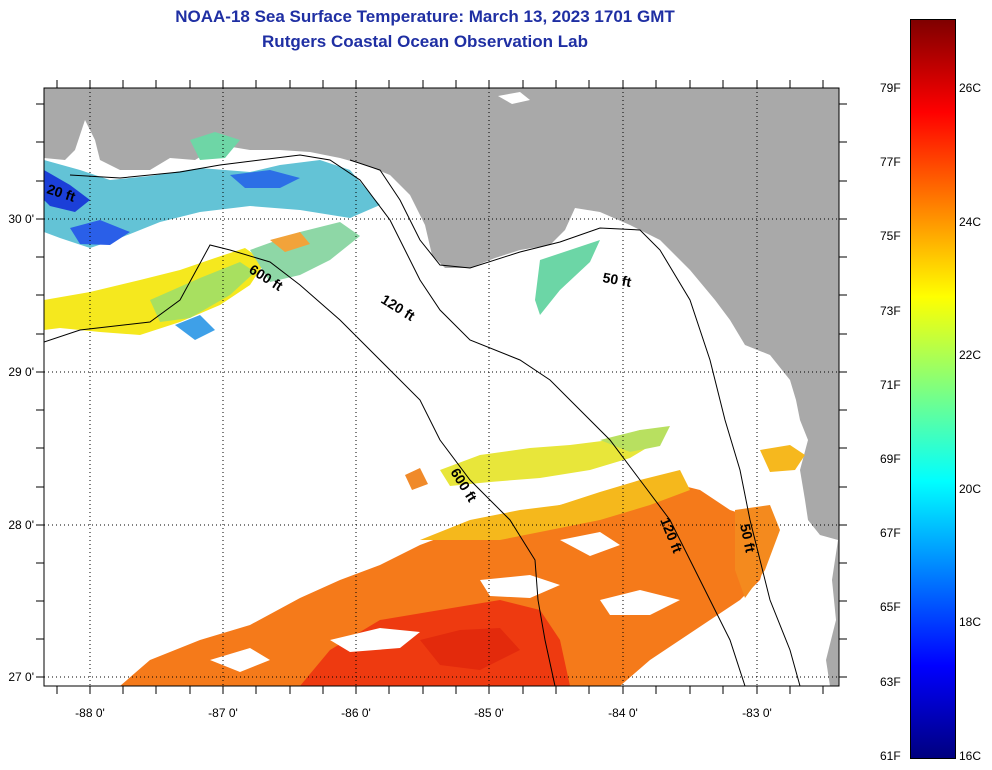 This screenshot has width=992, height=770. Describe the element at coordinates (21, 525) in the screenshot. I see `lat-tick-label: 28 0'` at that location.